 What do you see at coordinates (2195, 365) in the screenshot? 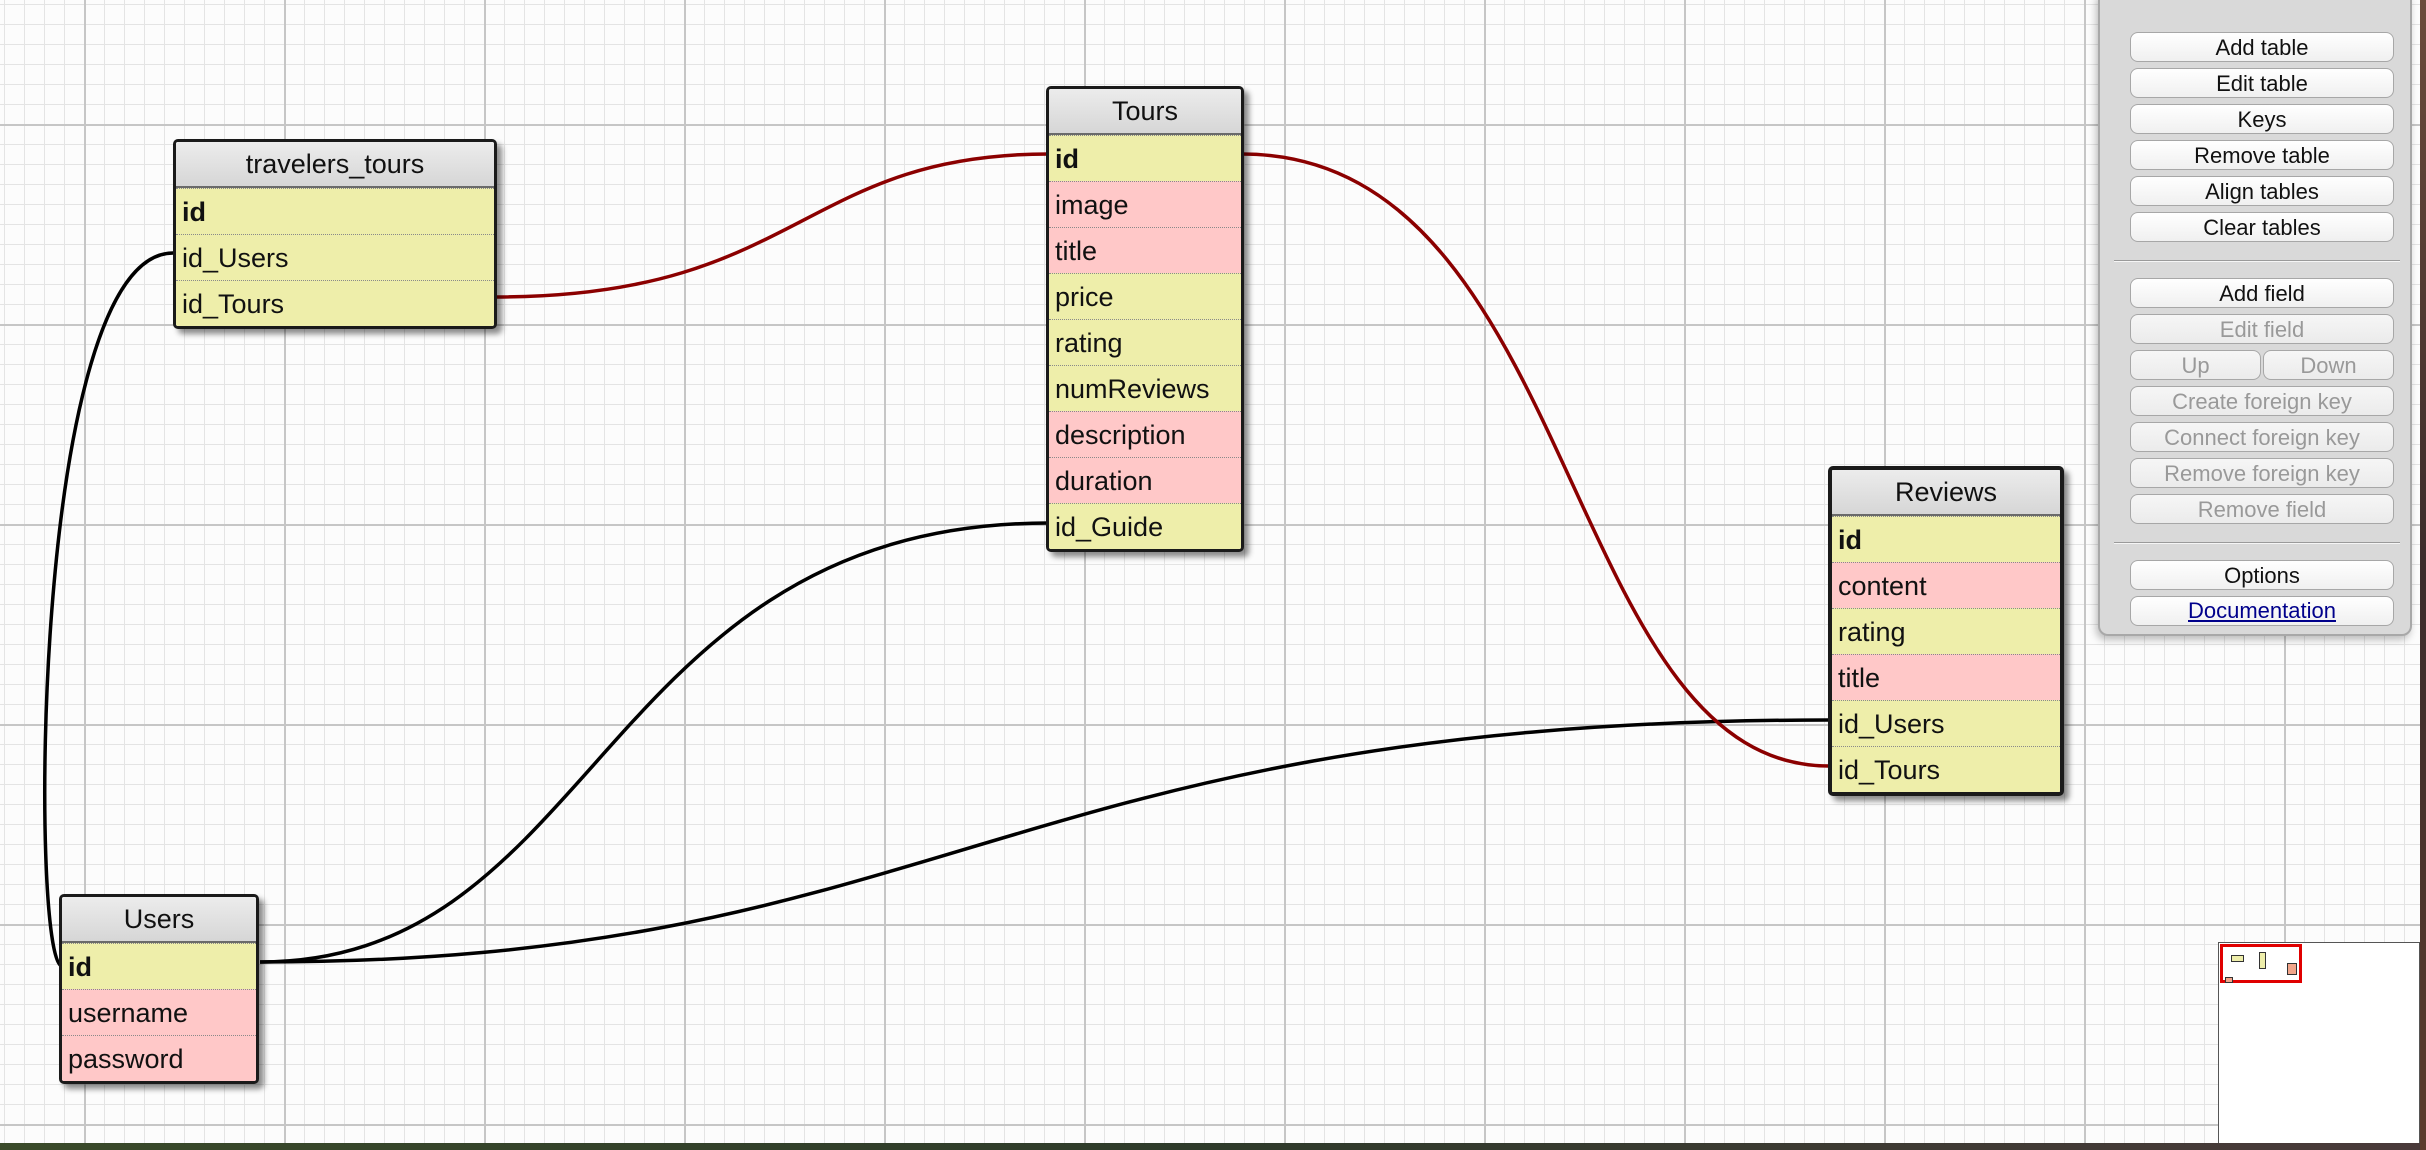
I see `up-button: Up` at bounding box center [2195, 365].